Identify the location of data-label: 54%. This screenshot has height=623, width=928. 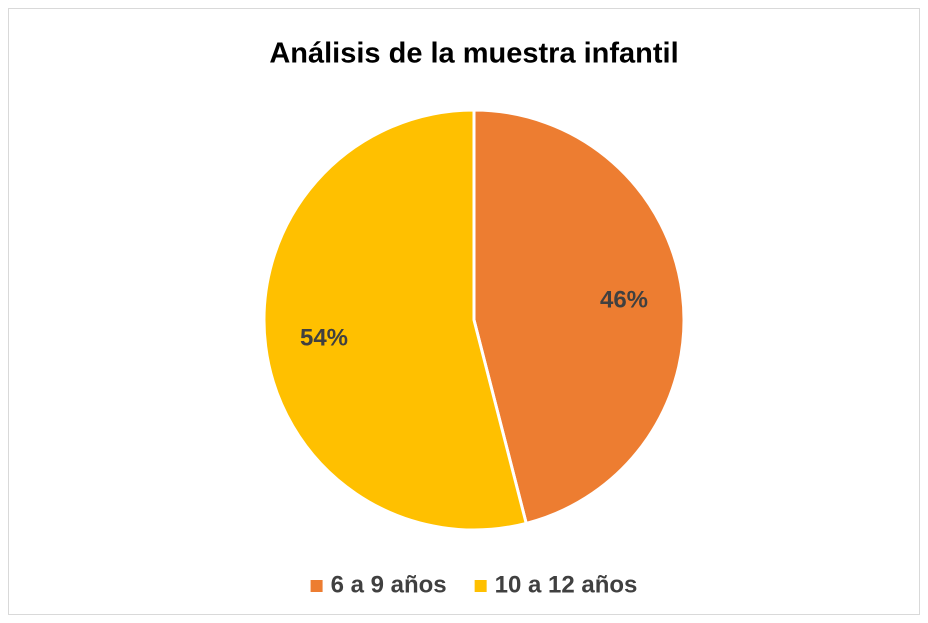
(324, 337).